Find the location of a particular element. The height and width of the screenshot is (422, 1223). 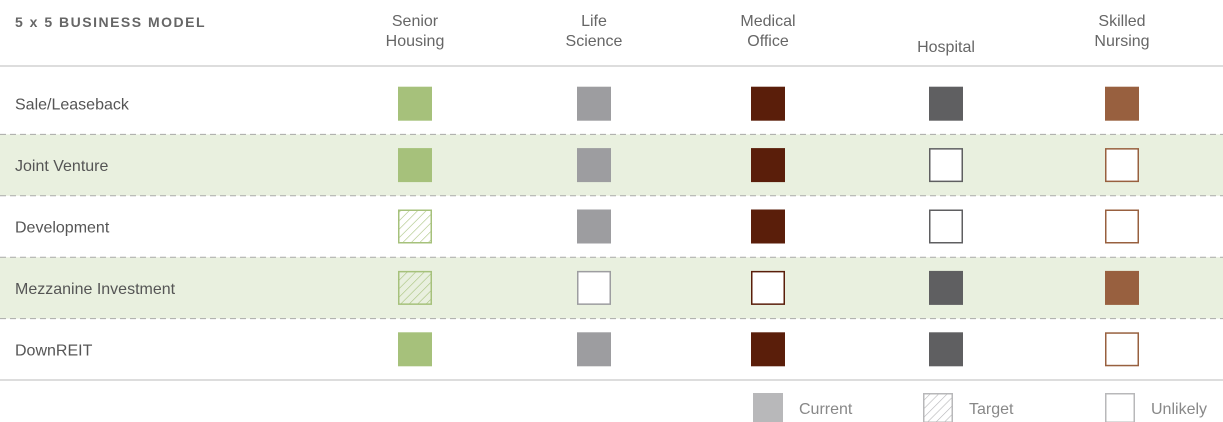

column-header: Hospital is located at coordinates (946, 47).